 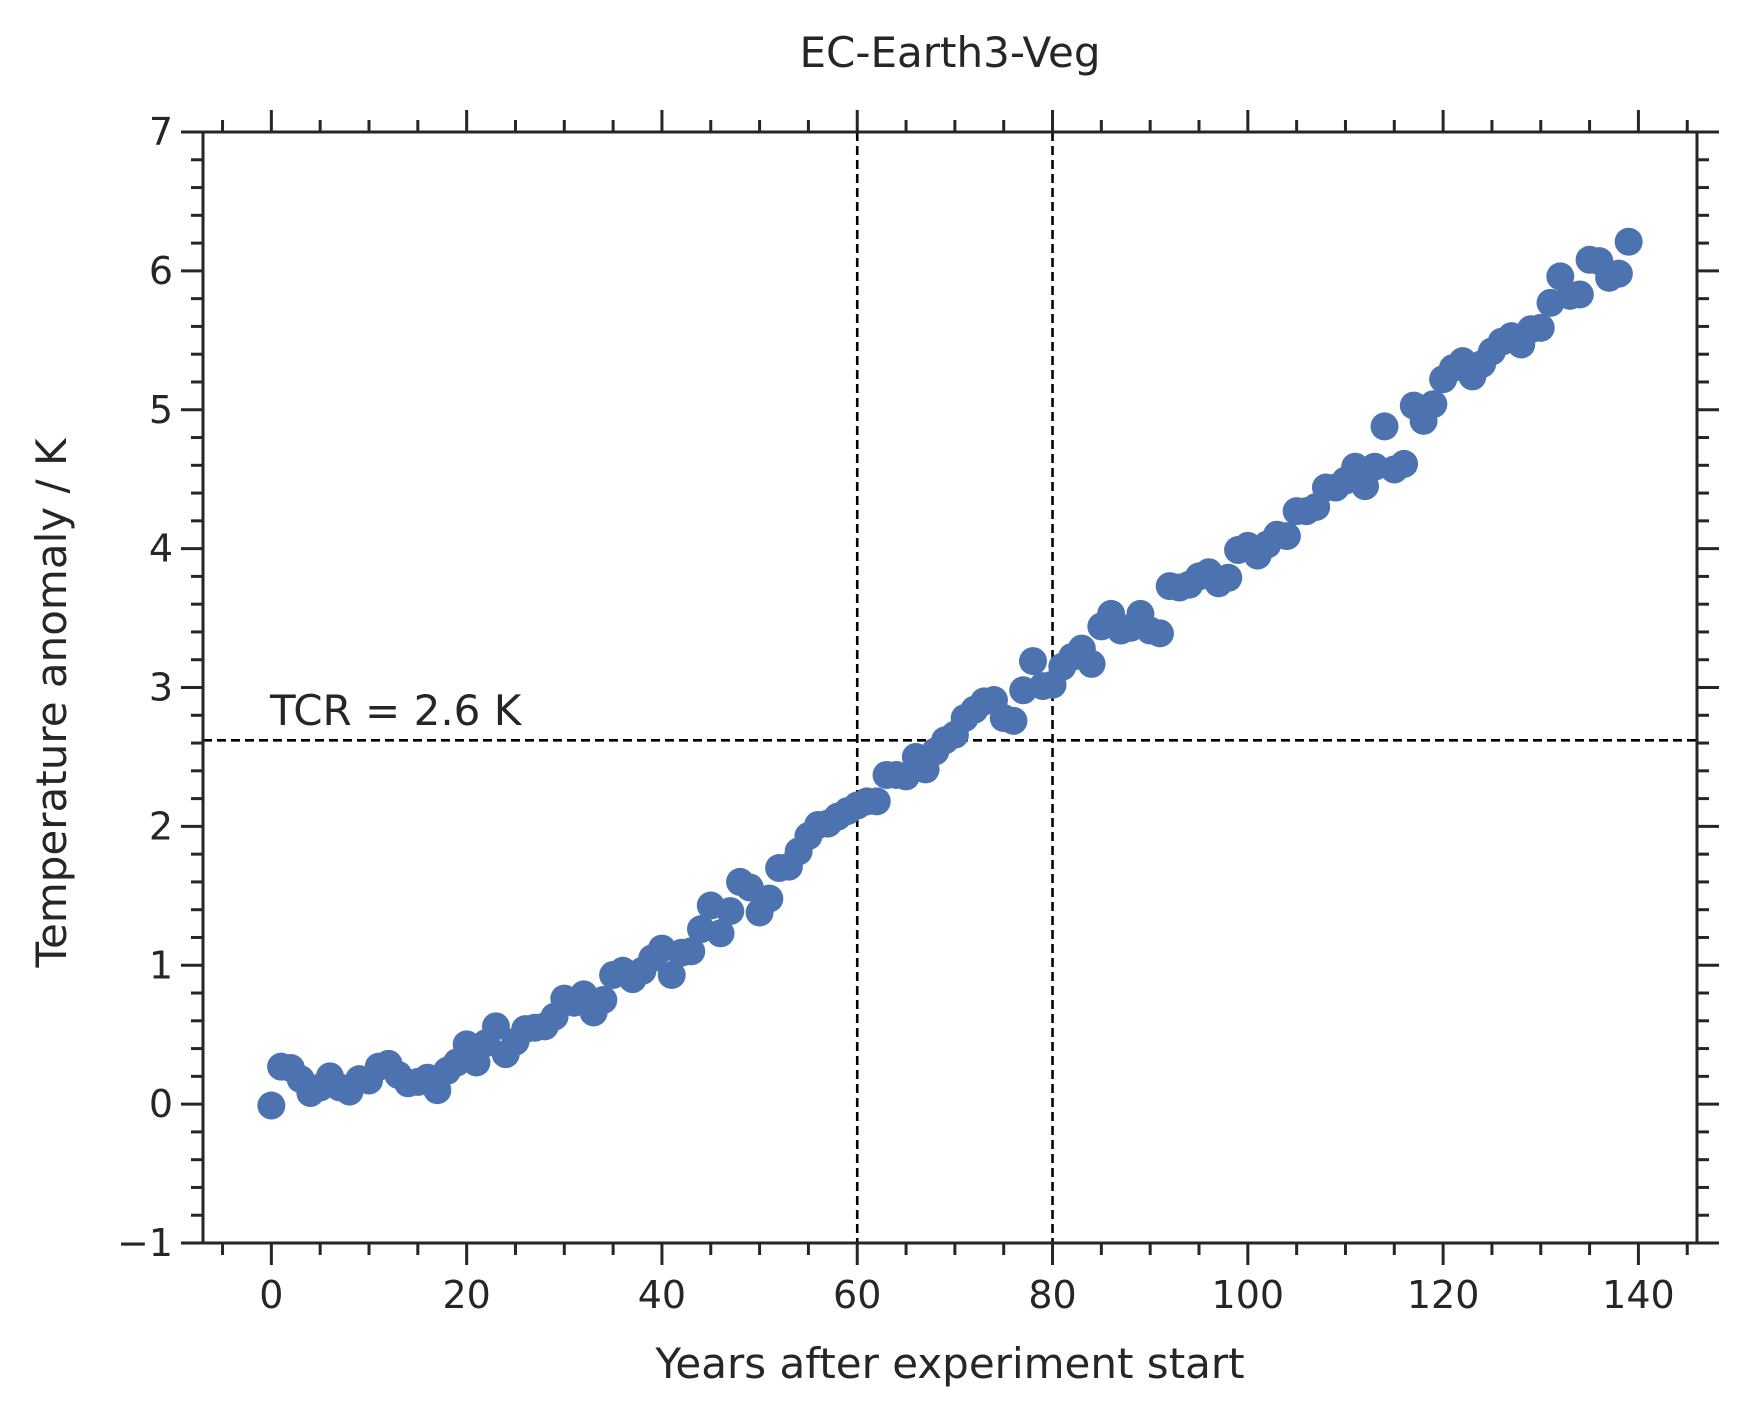 I want to click on y-tick-label: 0, so click(x=161, y=1104).